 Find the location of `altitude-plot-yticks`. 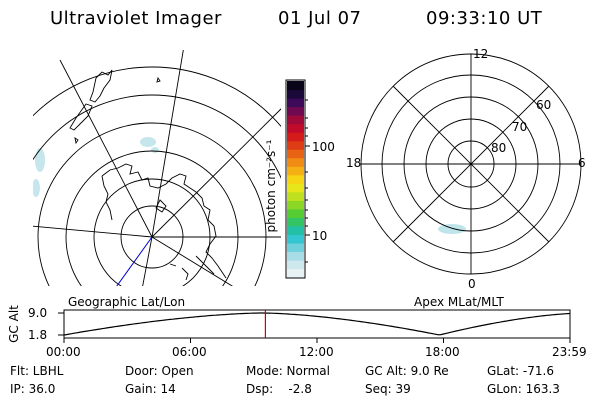

altitude-plot-yticks is located at coordinates (61, 324).